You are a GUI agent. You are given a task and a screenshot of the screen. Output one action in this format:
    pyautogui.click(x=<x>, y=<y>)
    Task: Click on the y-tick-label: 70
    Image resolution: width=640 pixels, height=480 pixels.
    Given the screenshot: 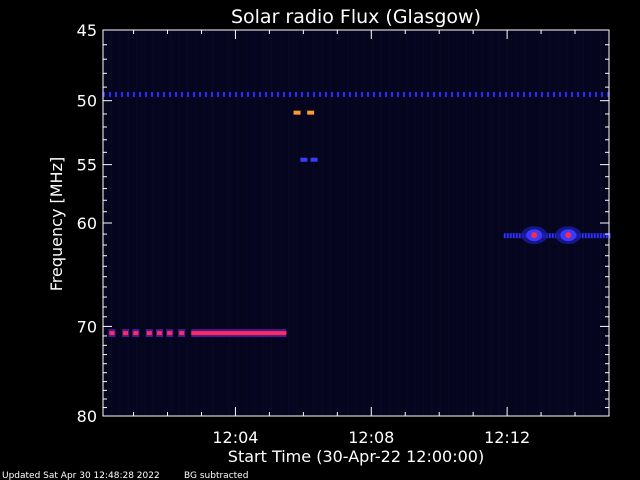 What is the action you would take?
    pyautogui.click(x=87, y=326)
    